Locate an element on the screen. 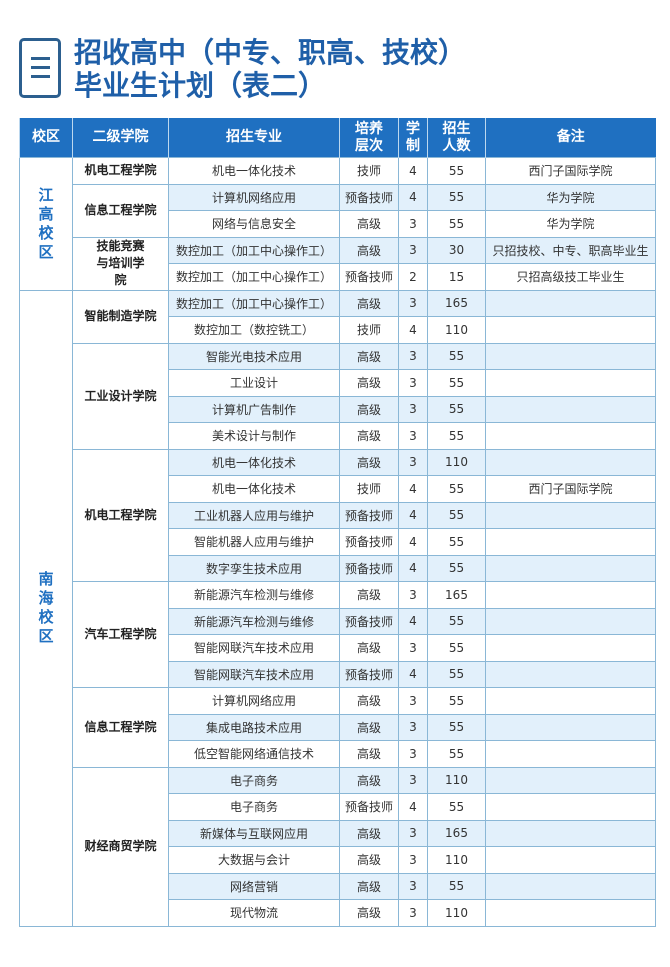 This screenshot has height=967, width=670. major-cell: 大数据与会计 is located at coordinates (254, 860).